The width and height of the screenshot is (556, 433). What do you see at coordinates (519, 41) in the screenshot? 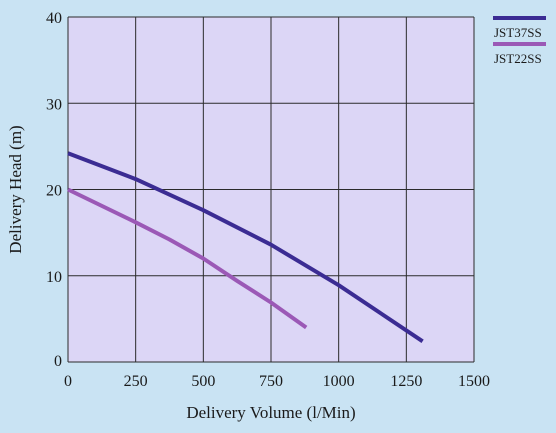
I see `legend: JST37SS JST22SS` at bounding box center [519, 41].